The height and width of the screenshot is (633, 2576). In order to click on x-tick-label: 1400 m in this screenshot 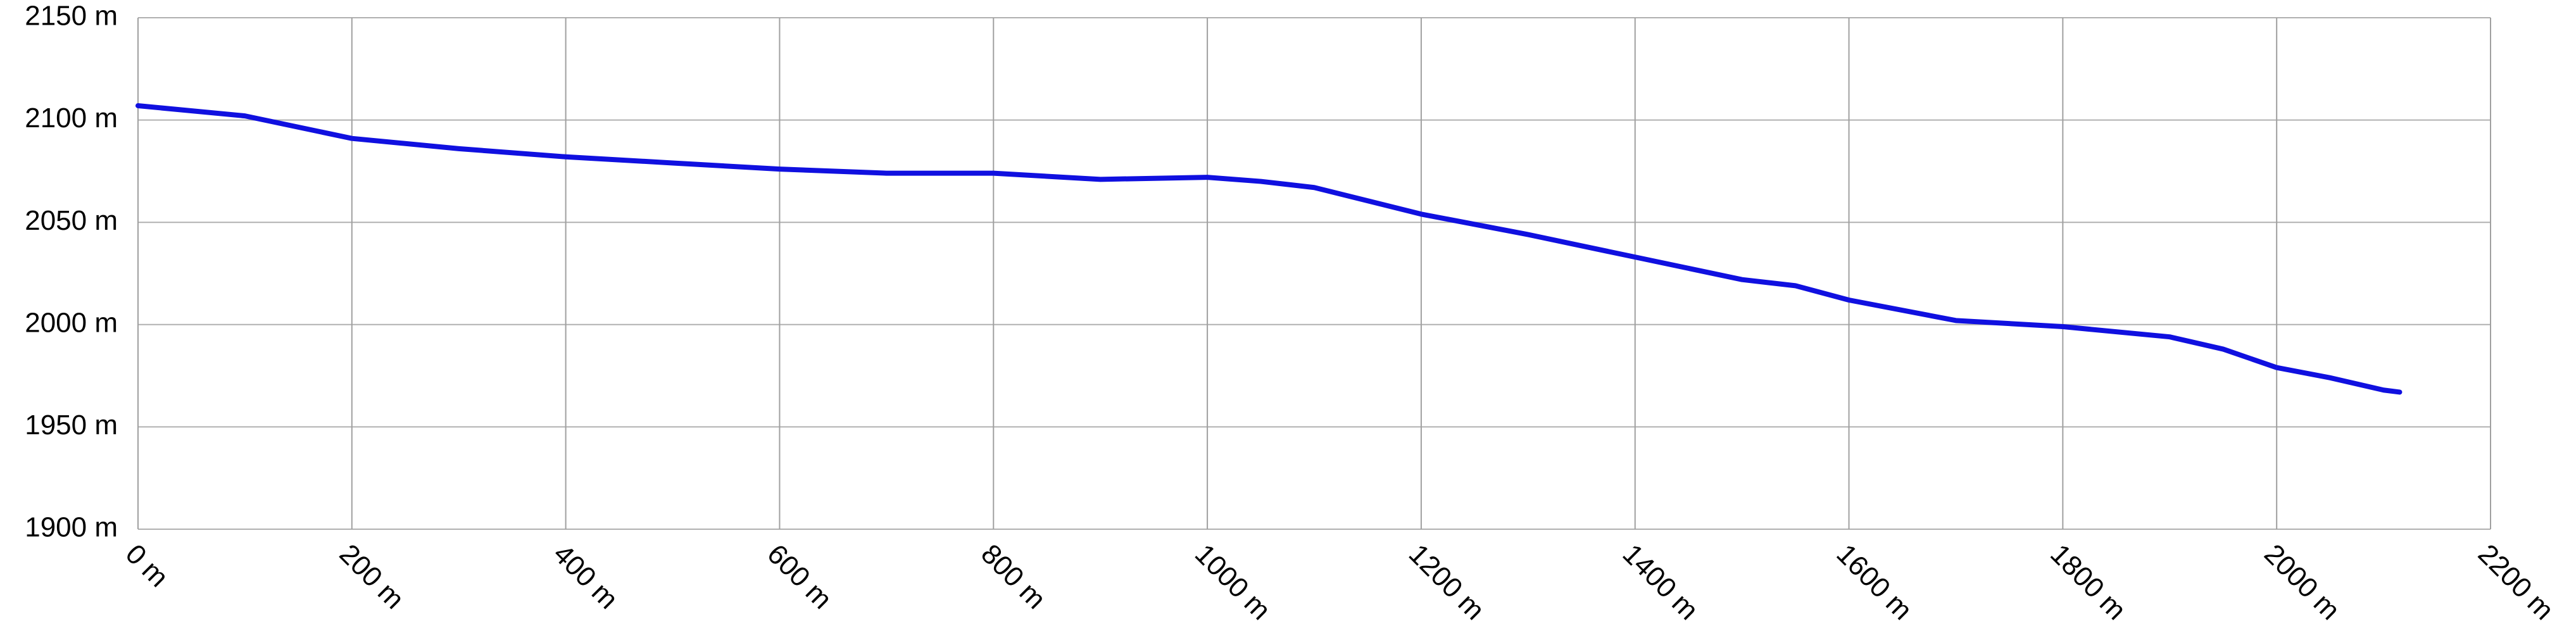, I will do `click(1660, 581)`.